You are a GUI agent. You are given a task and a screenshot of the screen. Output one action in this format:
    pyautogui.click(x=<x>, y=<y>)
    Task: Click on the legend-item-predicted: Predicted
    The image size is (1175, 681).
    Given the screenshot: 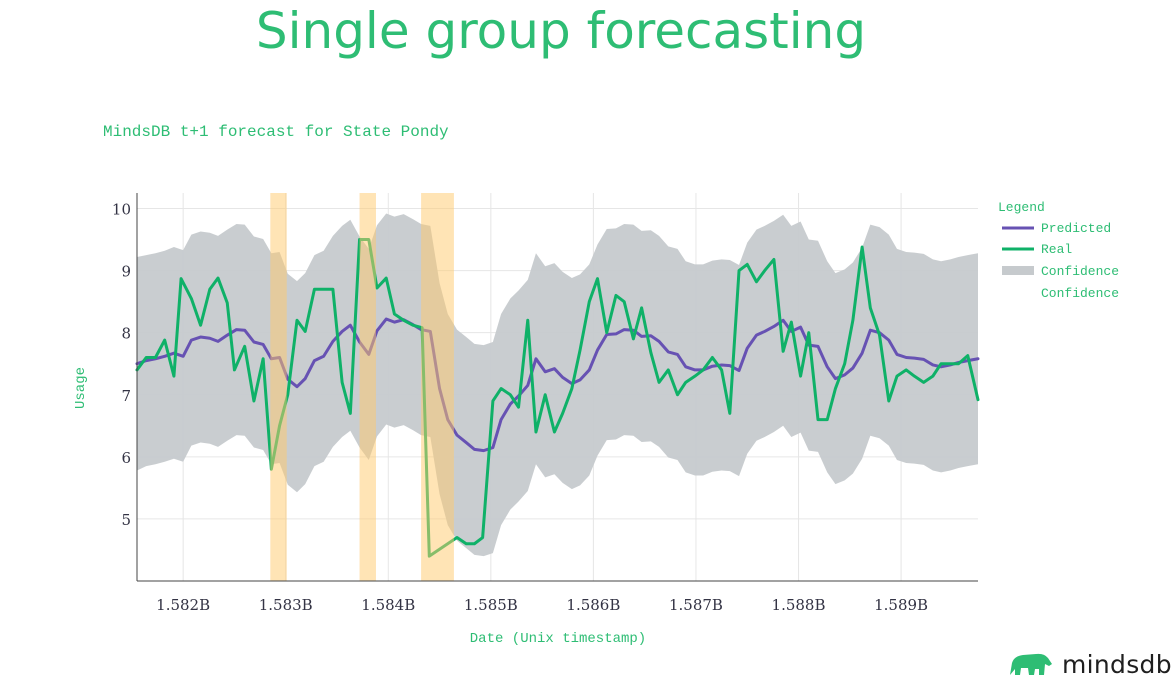 What is the action you would take?
    pyautogui.click(x=1056, y=228)
    